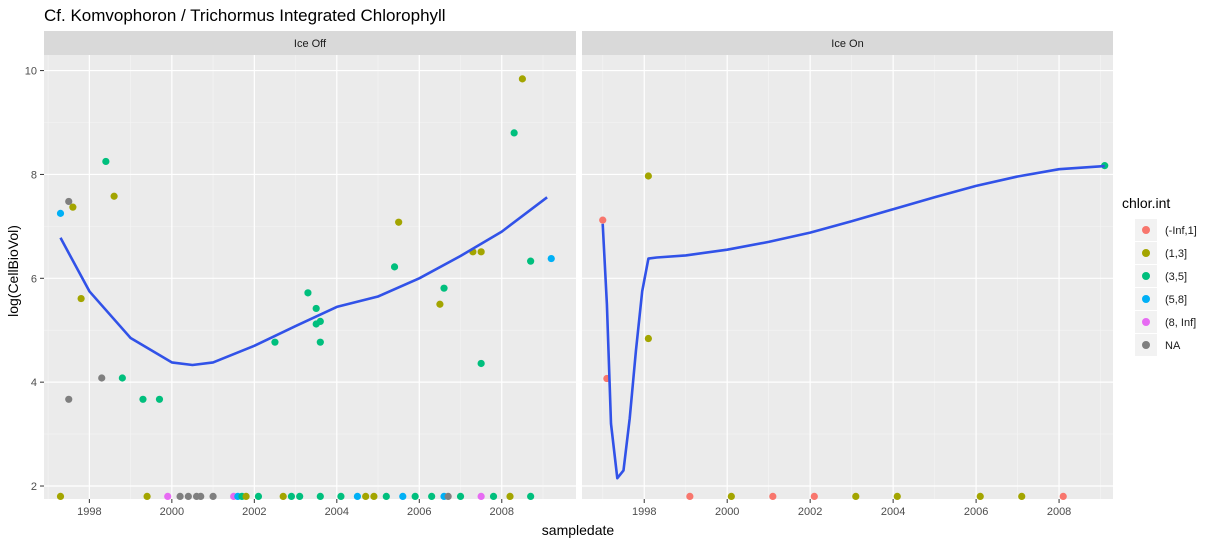  I want to click on x-tick-label: 2006, so click(419, 512).